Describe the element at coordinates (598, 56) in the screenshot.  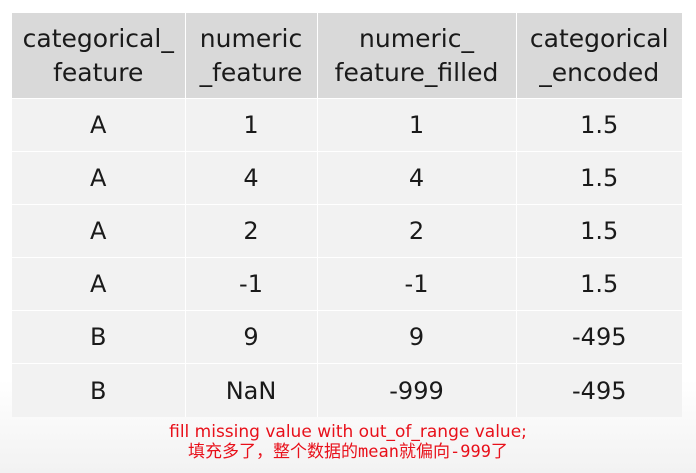
I see `header-categorical-encoded: categorical _encoded` at that location.